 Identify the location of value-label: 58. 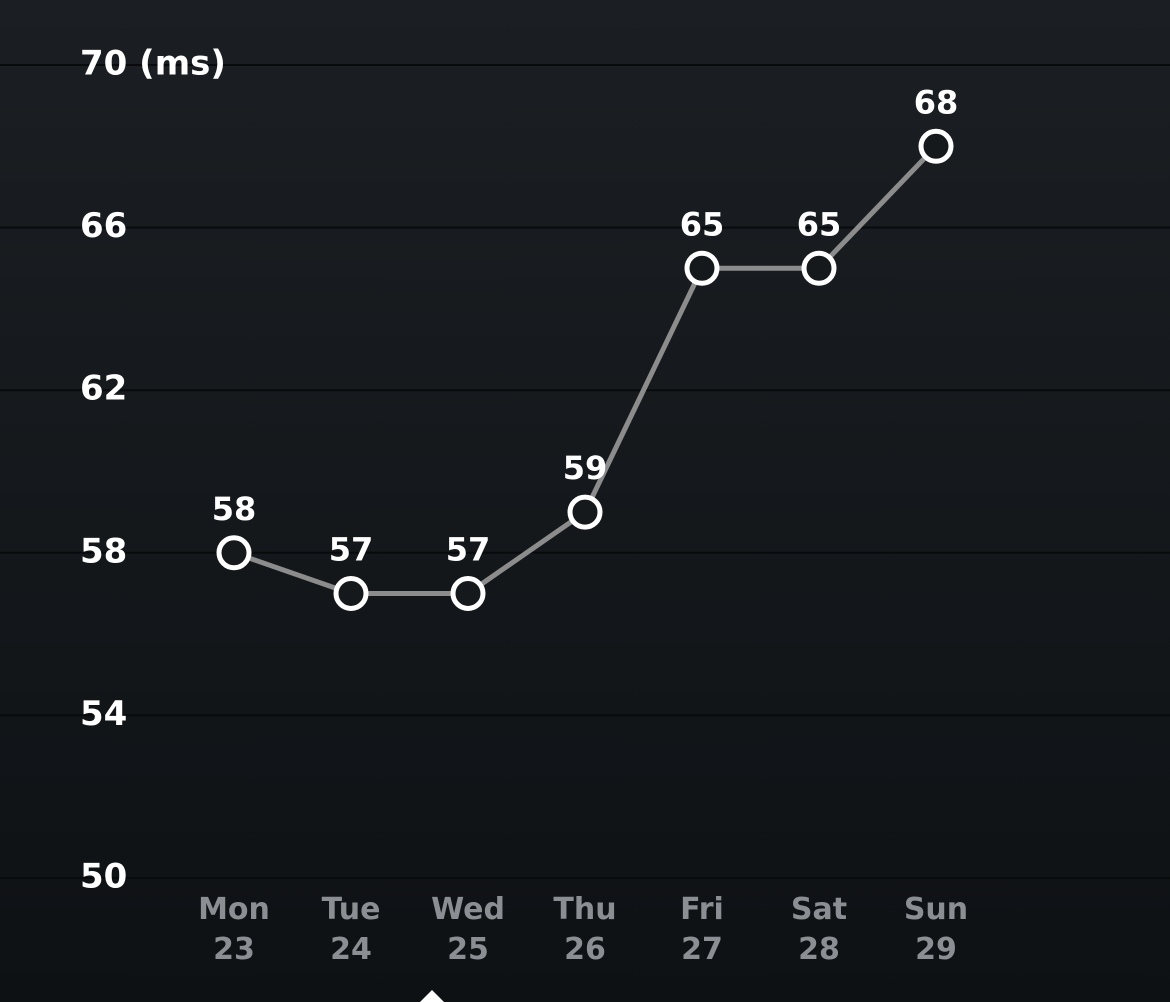
(234, 509).